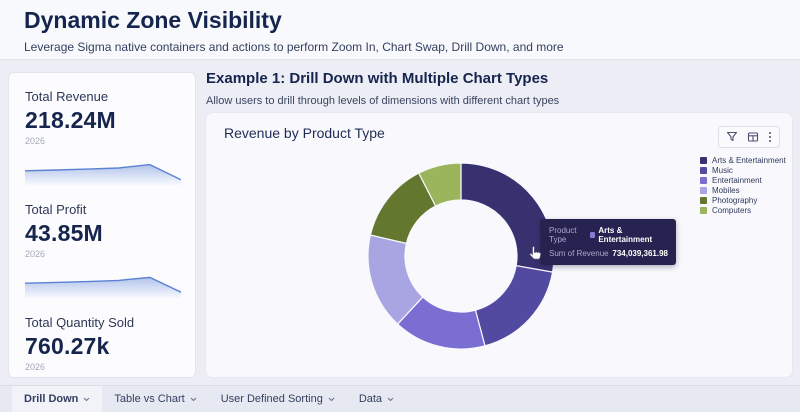  I want to click on chart-toolbar, so click(749, 137).